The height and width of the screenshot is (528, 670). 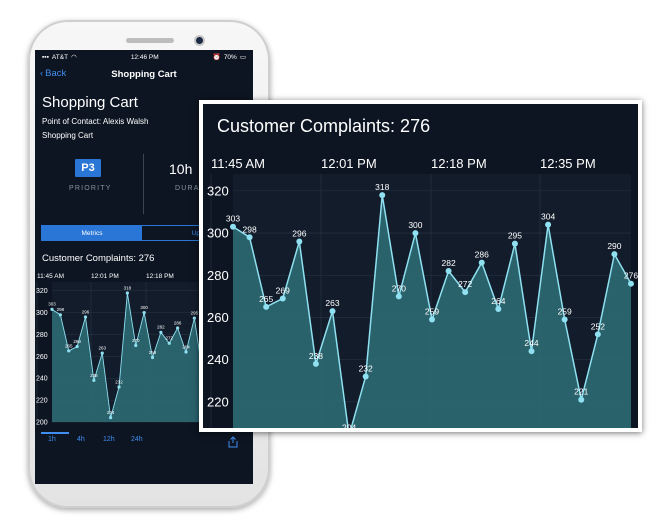 I want to click on tab-24h: 24h, so click(x=137, y=439).